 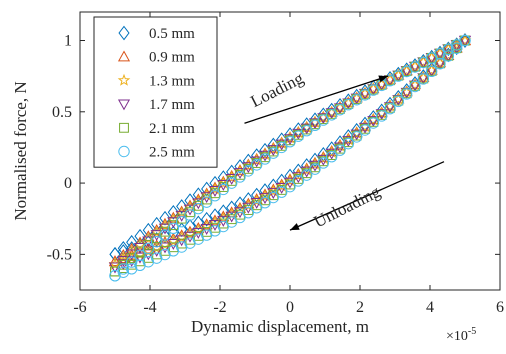 What do you see at coordinates (347, 207) in the screenshot?
I see `annotation-label-decreasing: Unloading` at bounding box center [347, 207].